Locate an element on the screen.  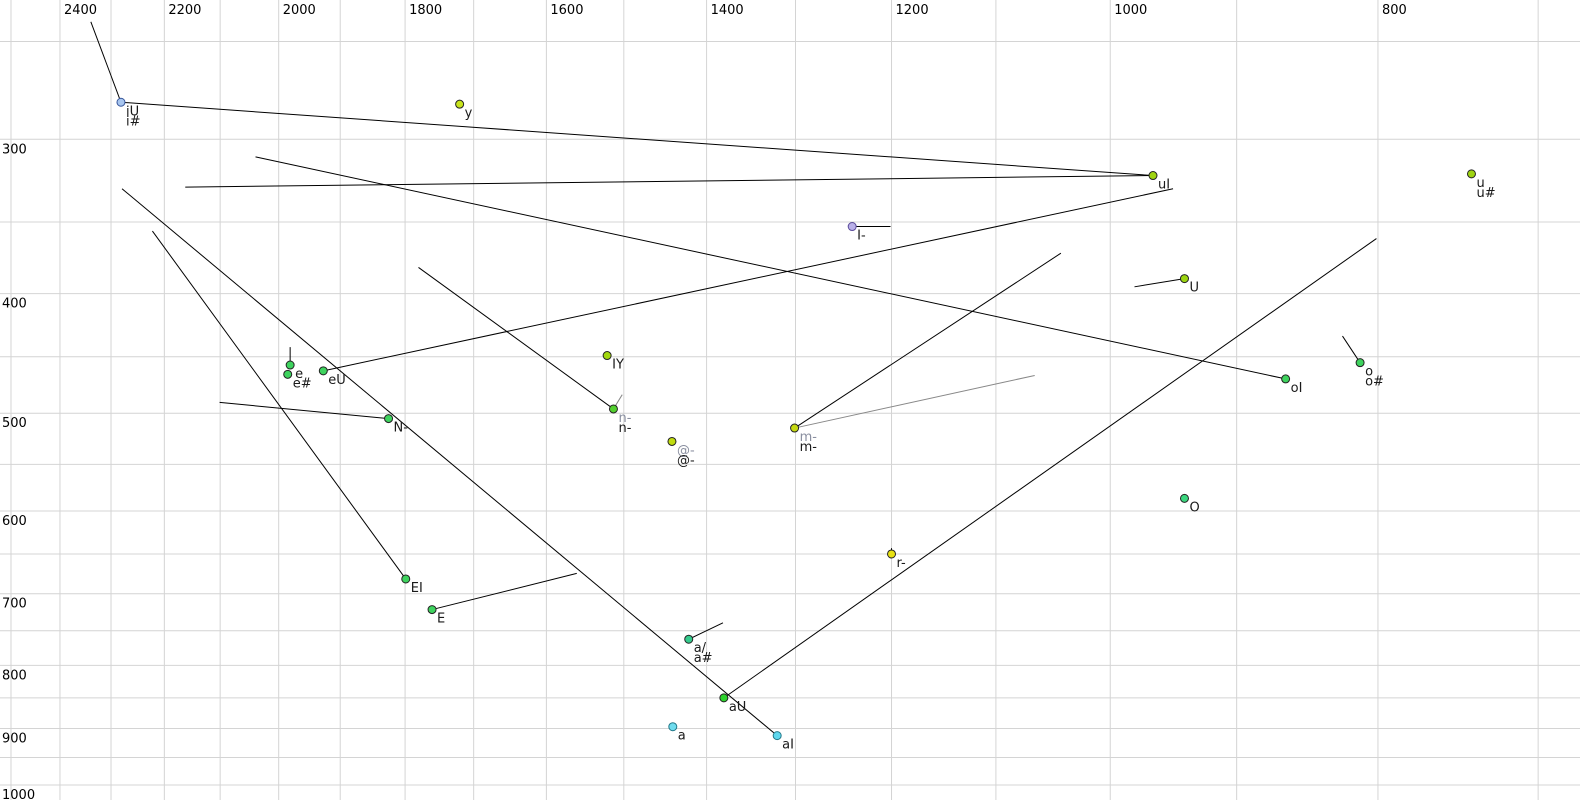
vowel-label-O-0: O is located at coordinates (1194, 507).